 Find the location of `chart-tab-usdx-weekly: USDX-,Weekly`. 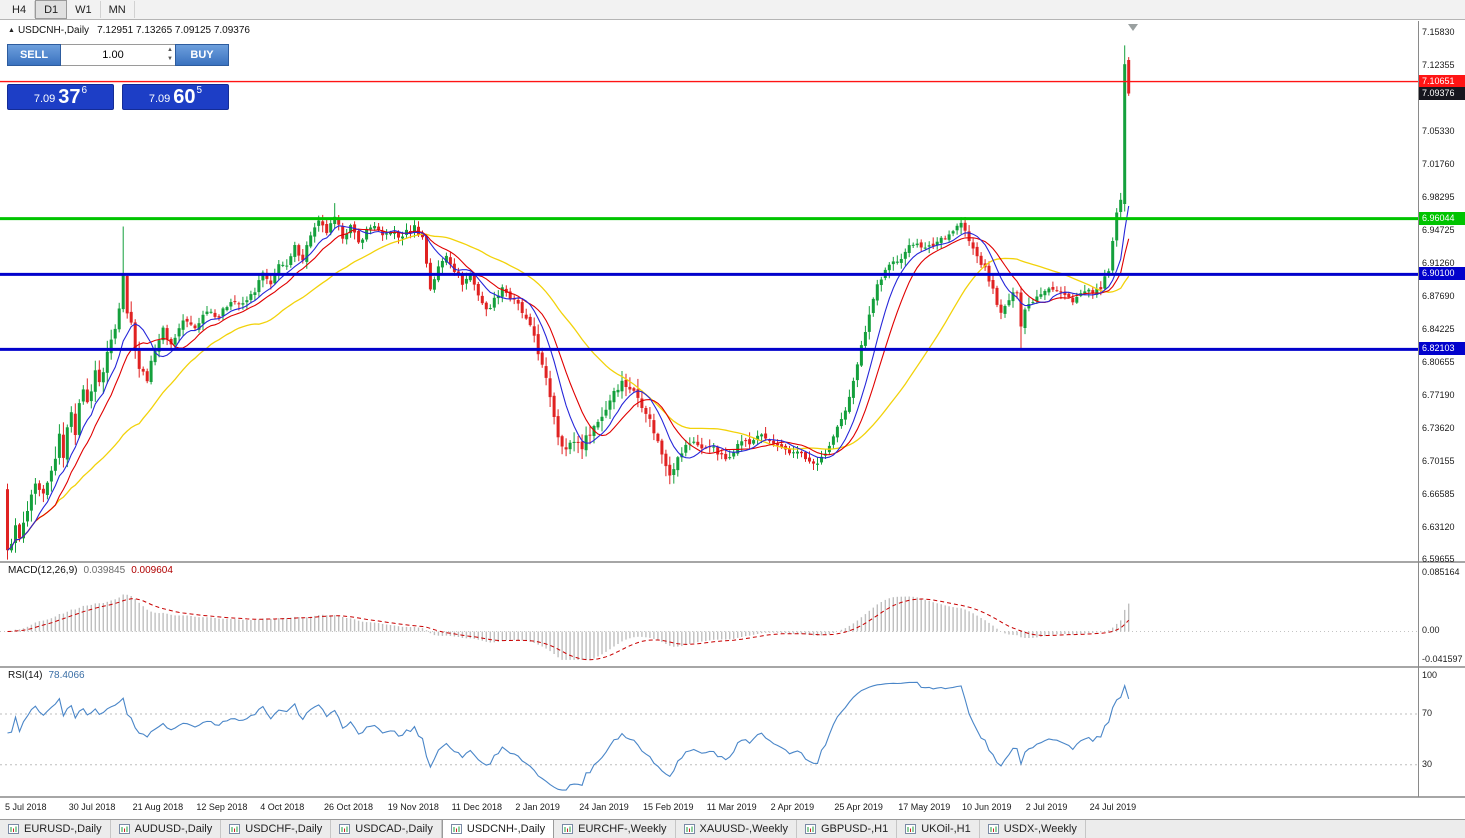

chart-tab-usdx-weekly: USDX-,Weekly is located at coordinates (1033, 829).